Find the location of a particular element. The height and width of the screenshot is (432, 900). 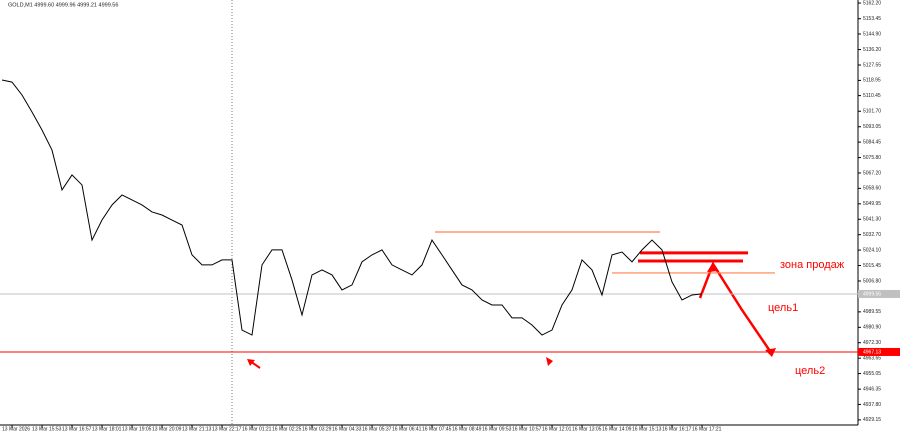

x-tick-label: 16 Mar 16:17 is located at coordinates (677, 429).